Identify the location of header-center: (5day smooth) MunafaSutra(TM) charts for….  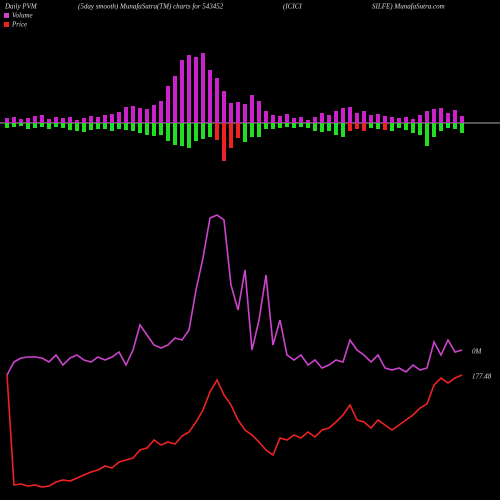
(151, 7).